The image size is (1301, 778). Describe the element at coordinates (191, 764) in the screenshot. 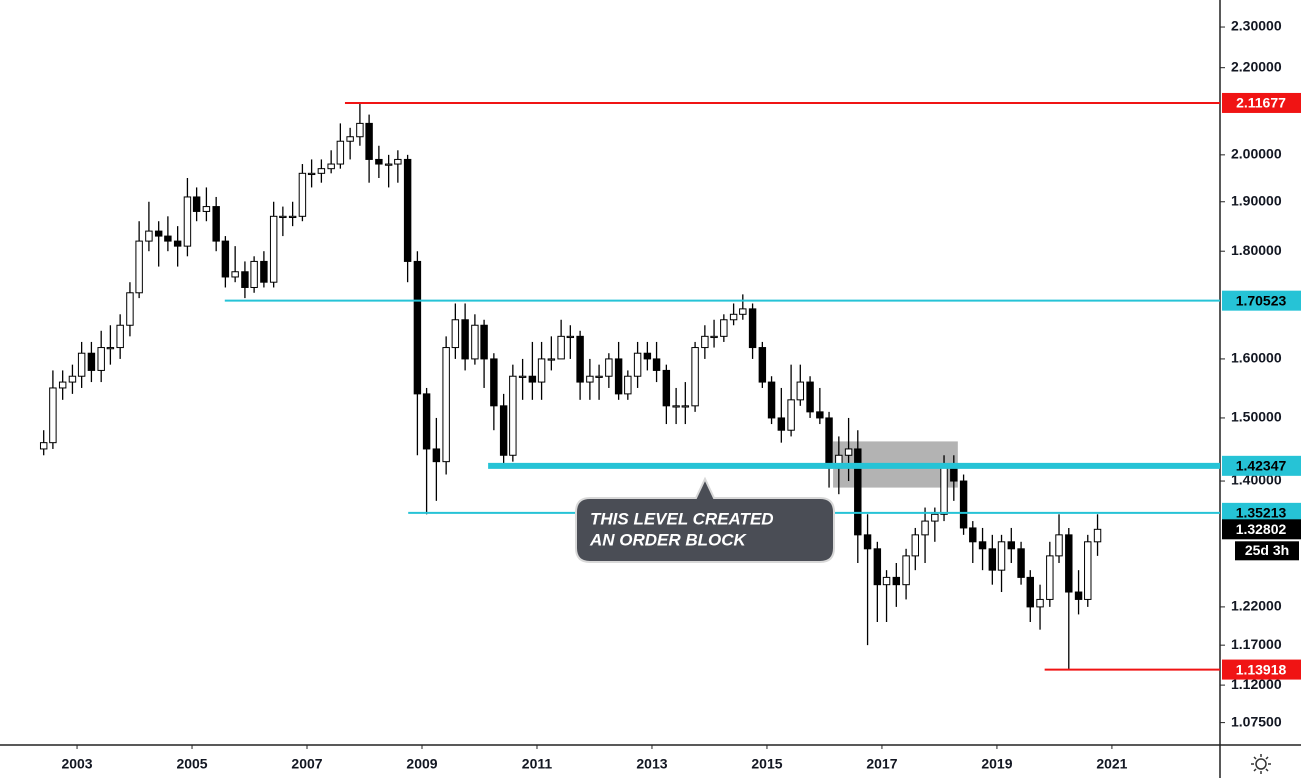

I see `x-tick-label: 2005` at that location.